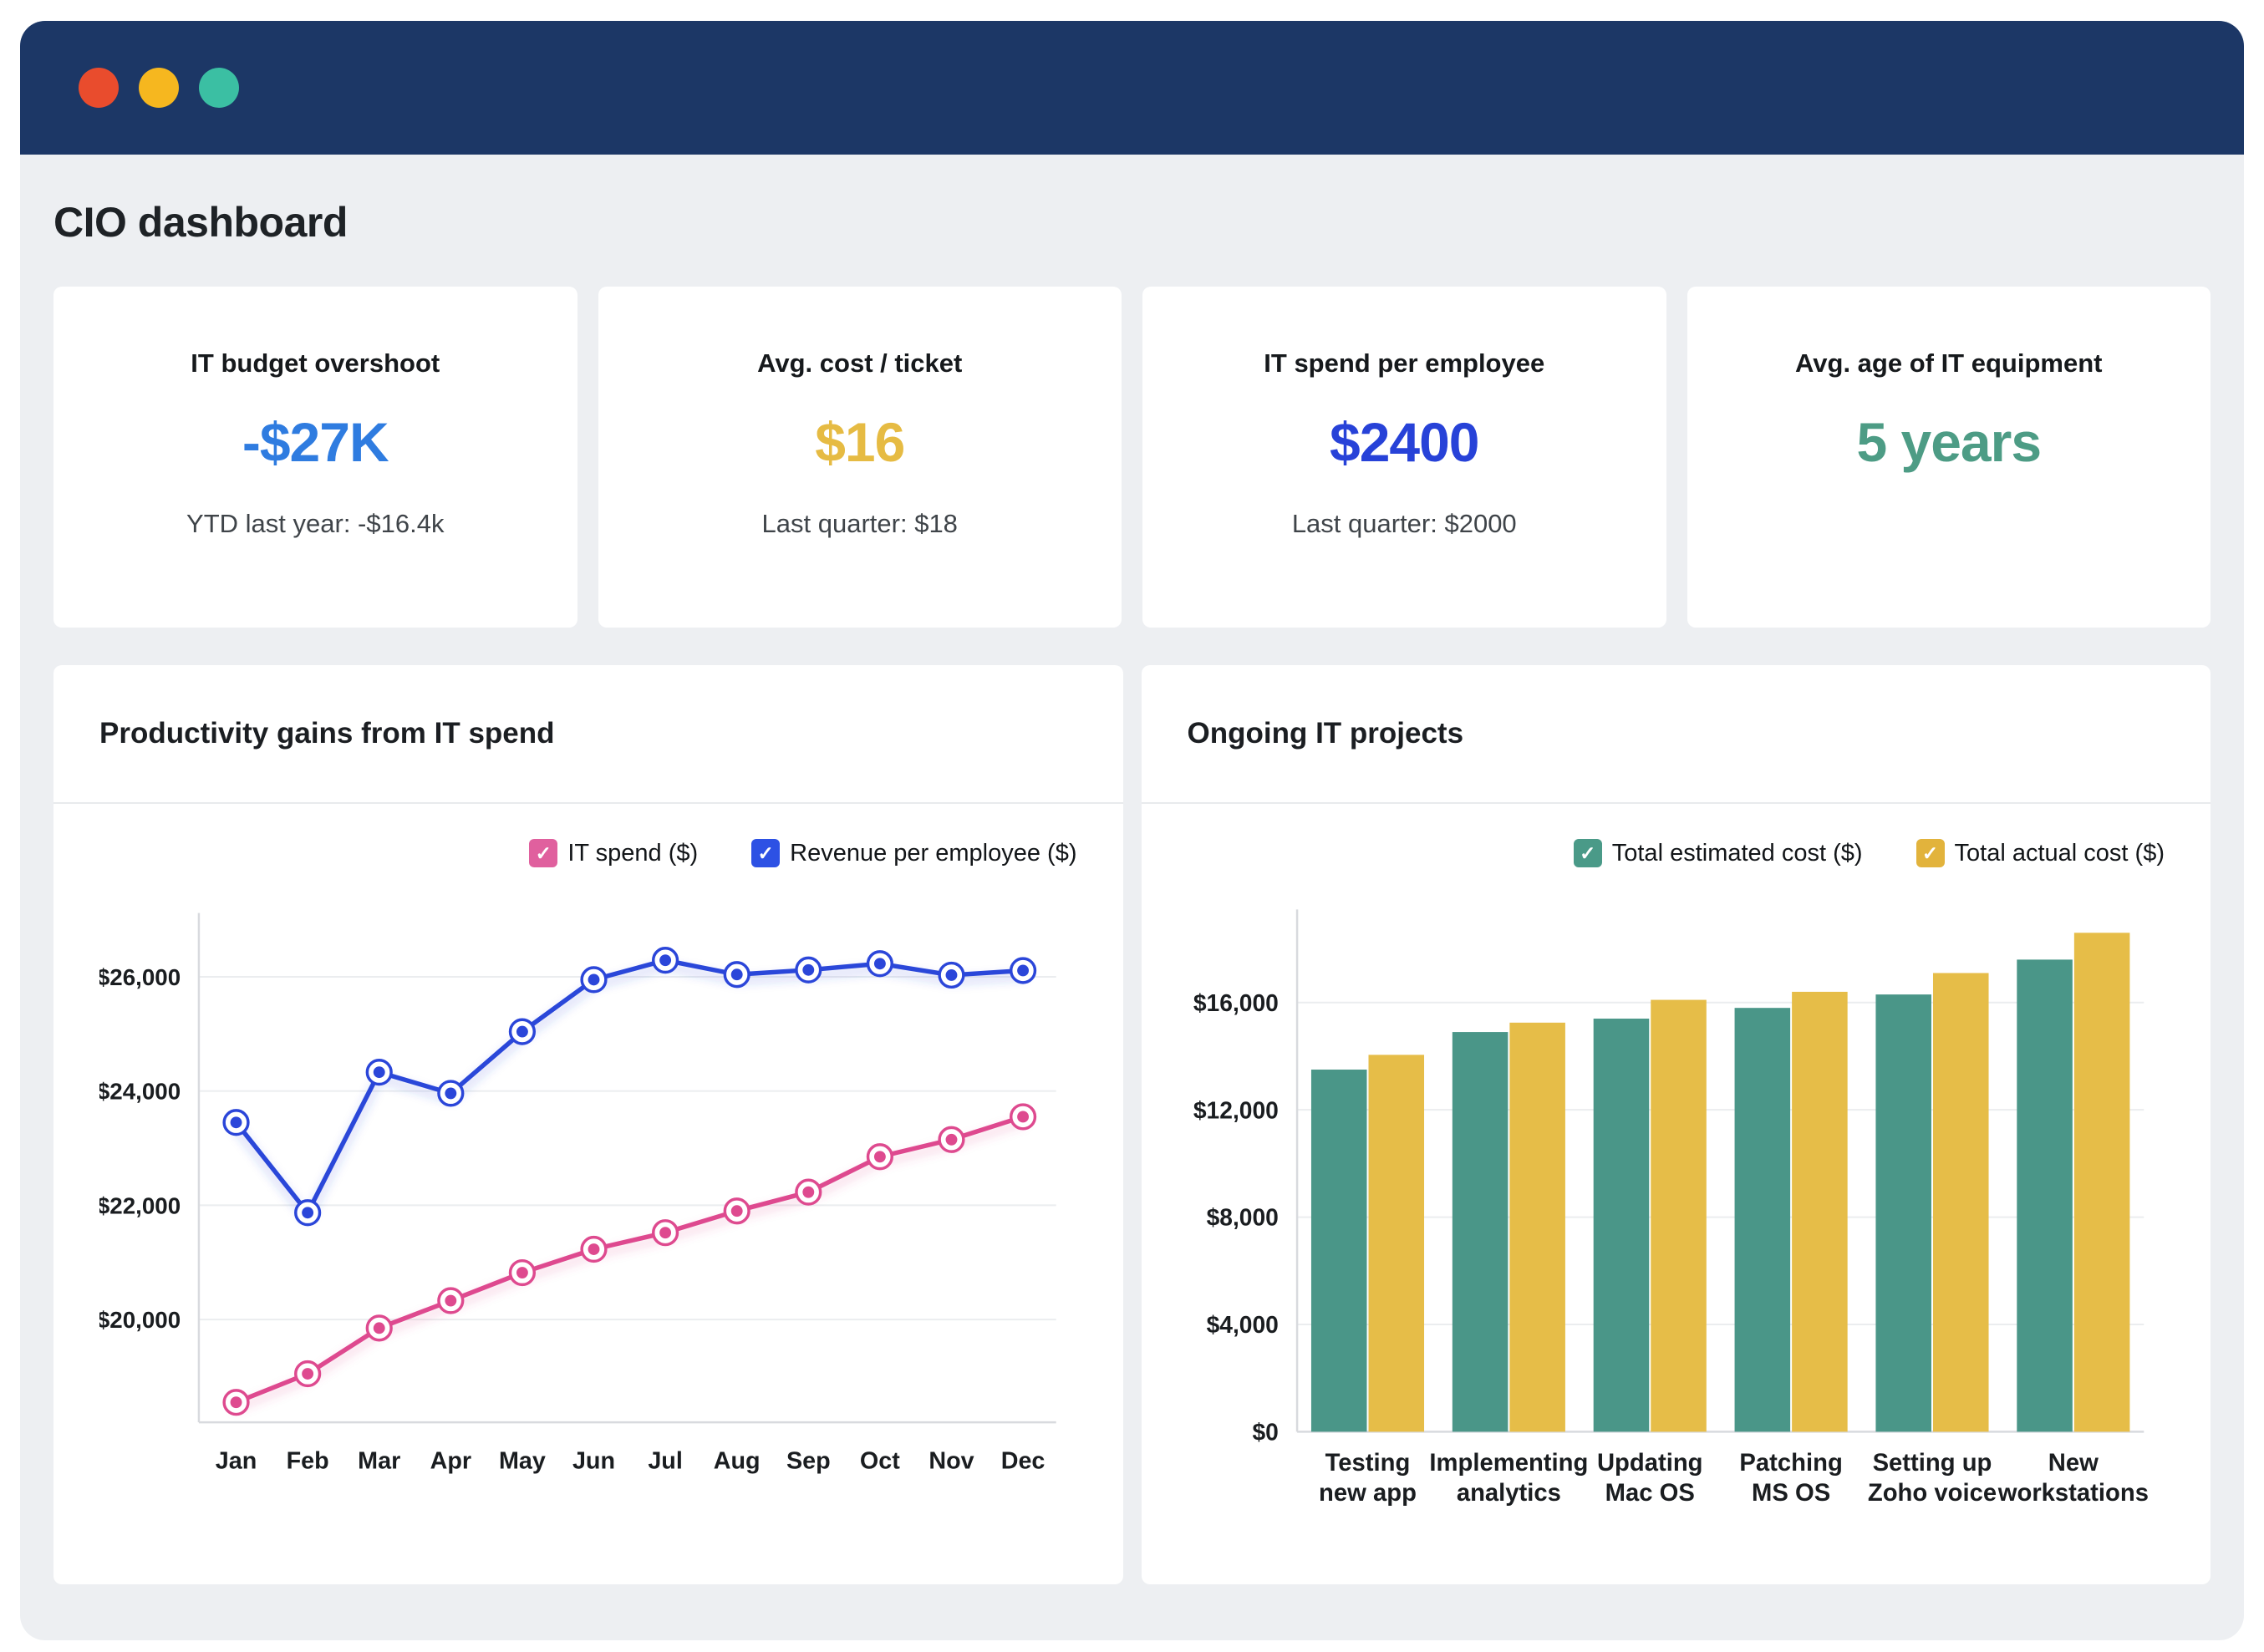  I want to click on svg-text: May, so click(522, 1461).